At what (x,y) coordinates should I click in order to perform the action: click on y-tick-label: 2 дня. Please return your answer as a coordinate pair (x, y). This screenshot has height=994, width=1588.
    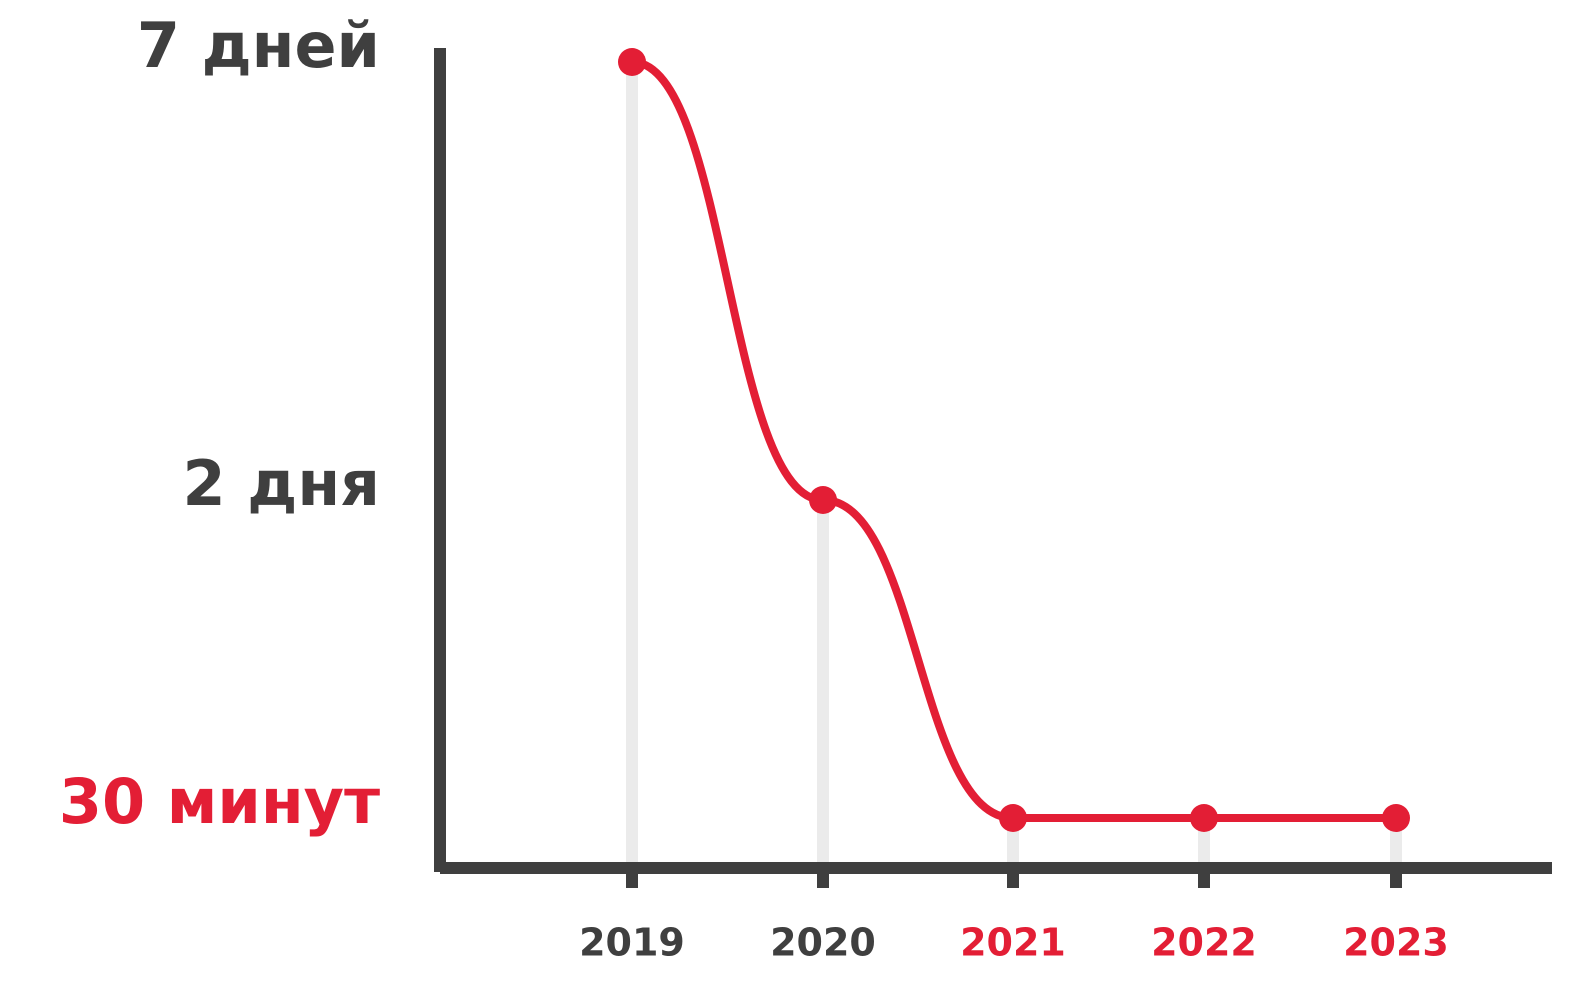
    Looking at the image, I should click on (281, 483).